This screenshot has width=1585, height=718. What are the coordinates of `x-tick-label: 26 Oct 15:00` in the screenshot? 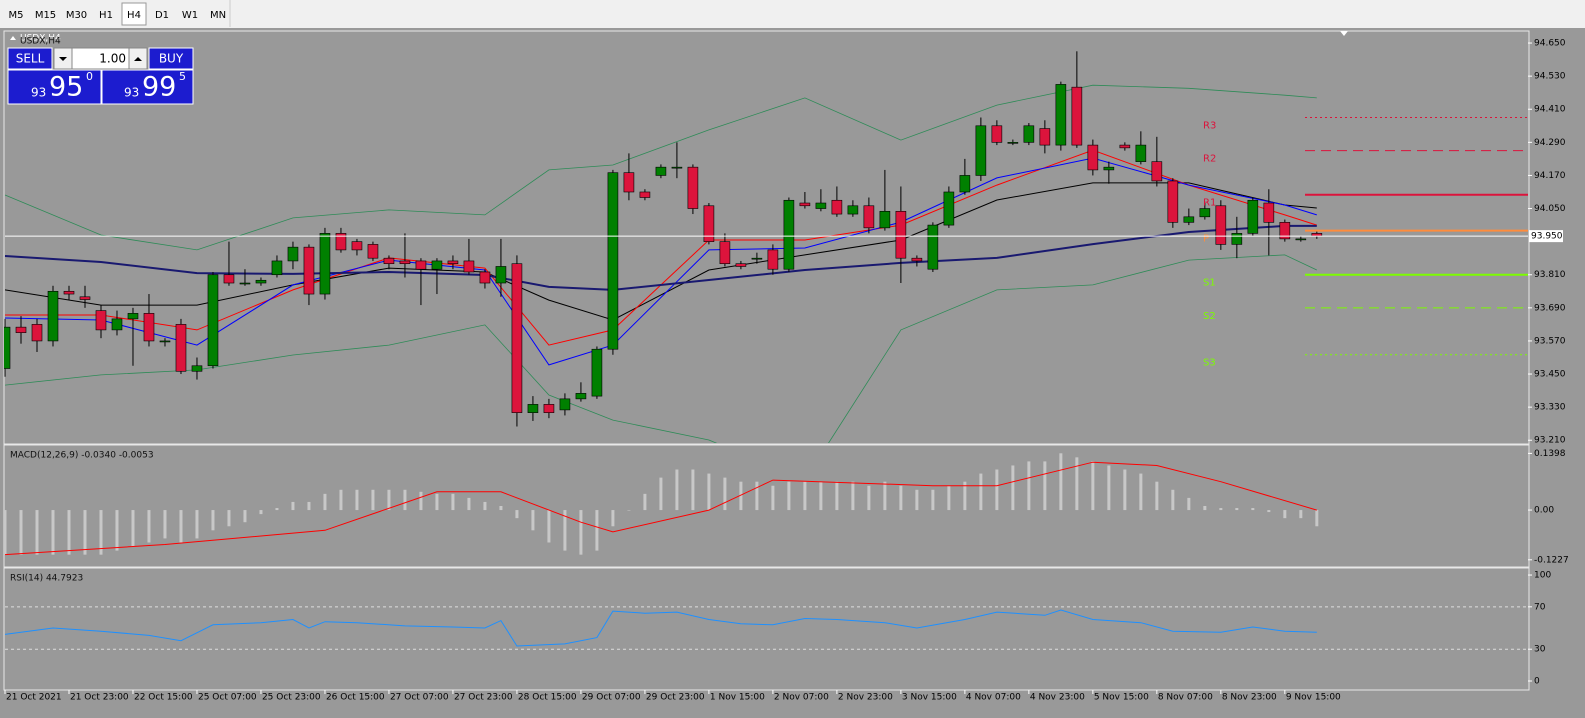 It's located at (355, 698).